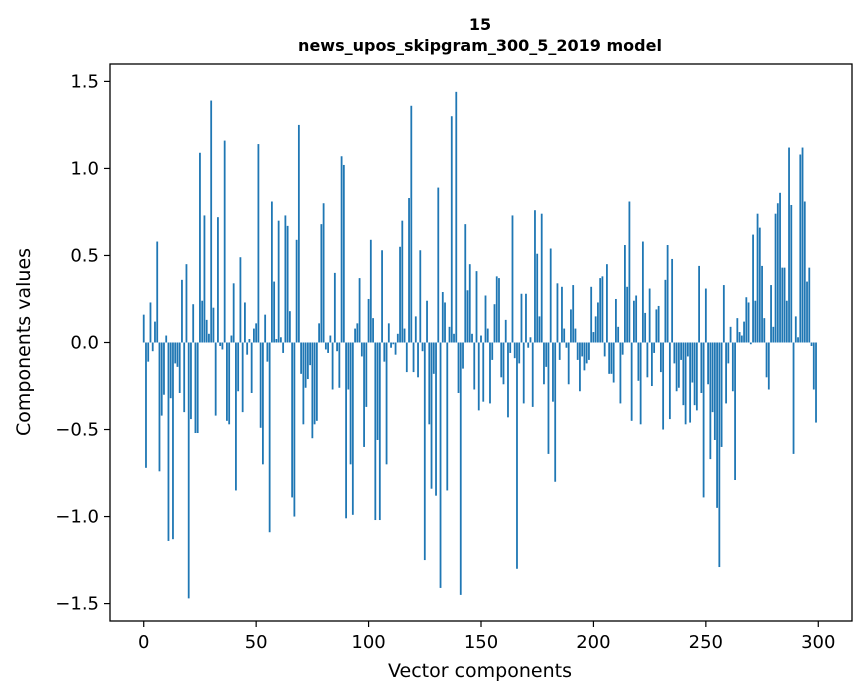 The image size is (867, 696). What do you see at coordinates (84, 168) in the screenshot?
I see `y-tick-label: 1.0` at bounding box center [84, 168].